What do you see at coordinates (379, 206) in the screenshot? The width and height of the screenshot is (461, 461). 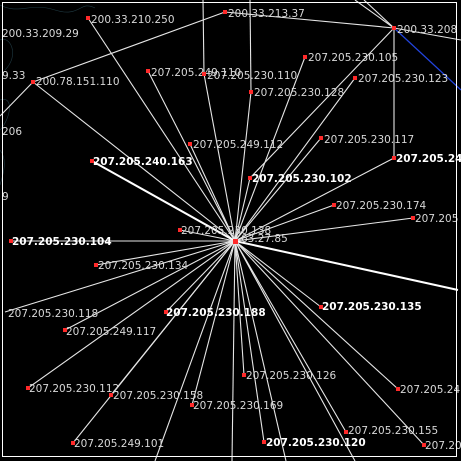 I see `graph-node: 207.205.230.174` at bounding box center [379, 206].